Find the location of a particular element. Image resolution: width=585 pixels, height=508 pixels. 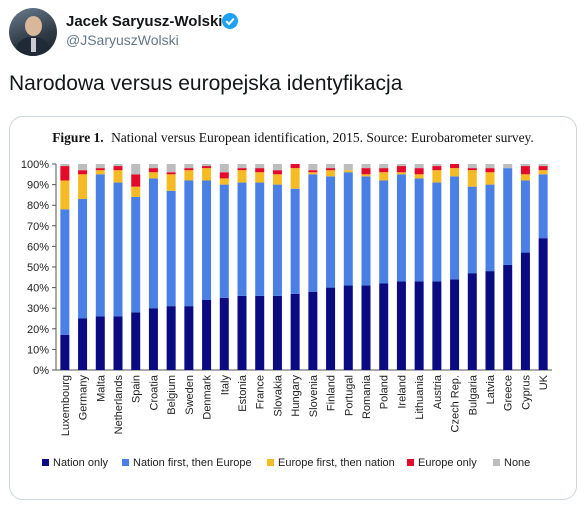

y-tick-label: 60% is located at coordinates (38, 247).